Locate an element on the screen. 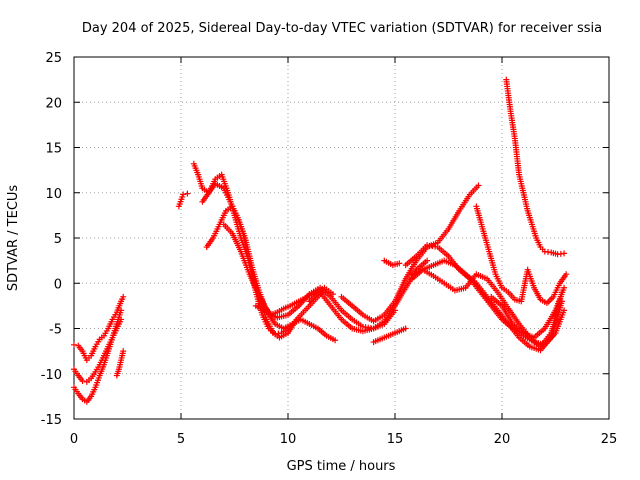  x-tick-label: 0 is located at coordinates (74, 439).